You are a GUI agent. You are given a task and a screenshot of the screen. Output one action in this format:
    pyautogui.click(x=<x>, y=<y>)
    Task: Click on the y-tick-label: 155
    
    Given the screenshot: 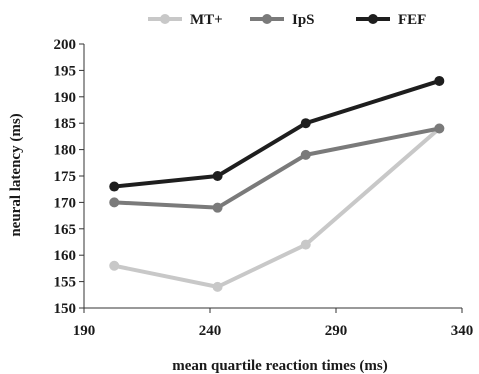 What is the action you would take?
    pyautogui.click(x=65, y=283)
    